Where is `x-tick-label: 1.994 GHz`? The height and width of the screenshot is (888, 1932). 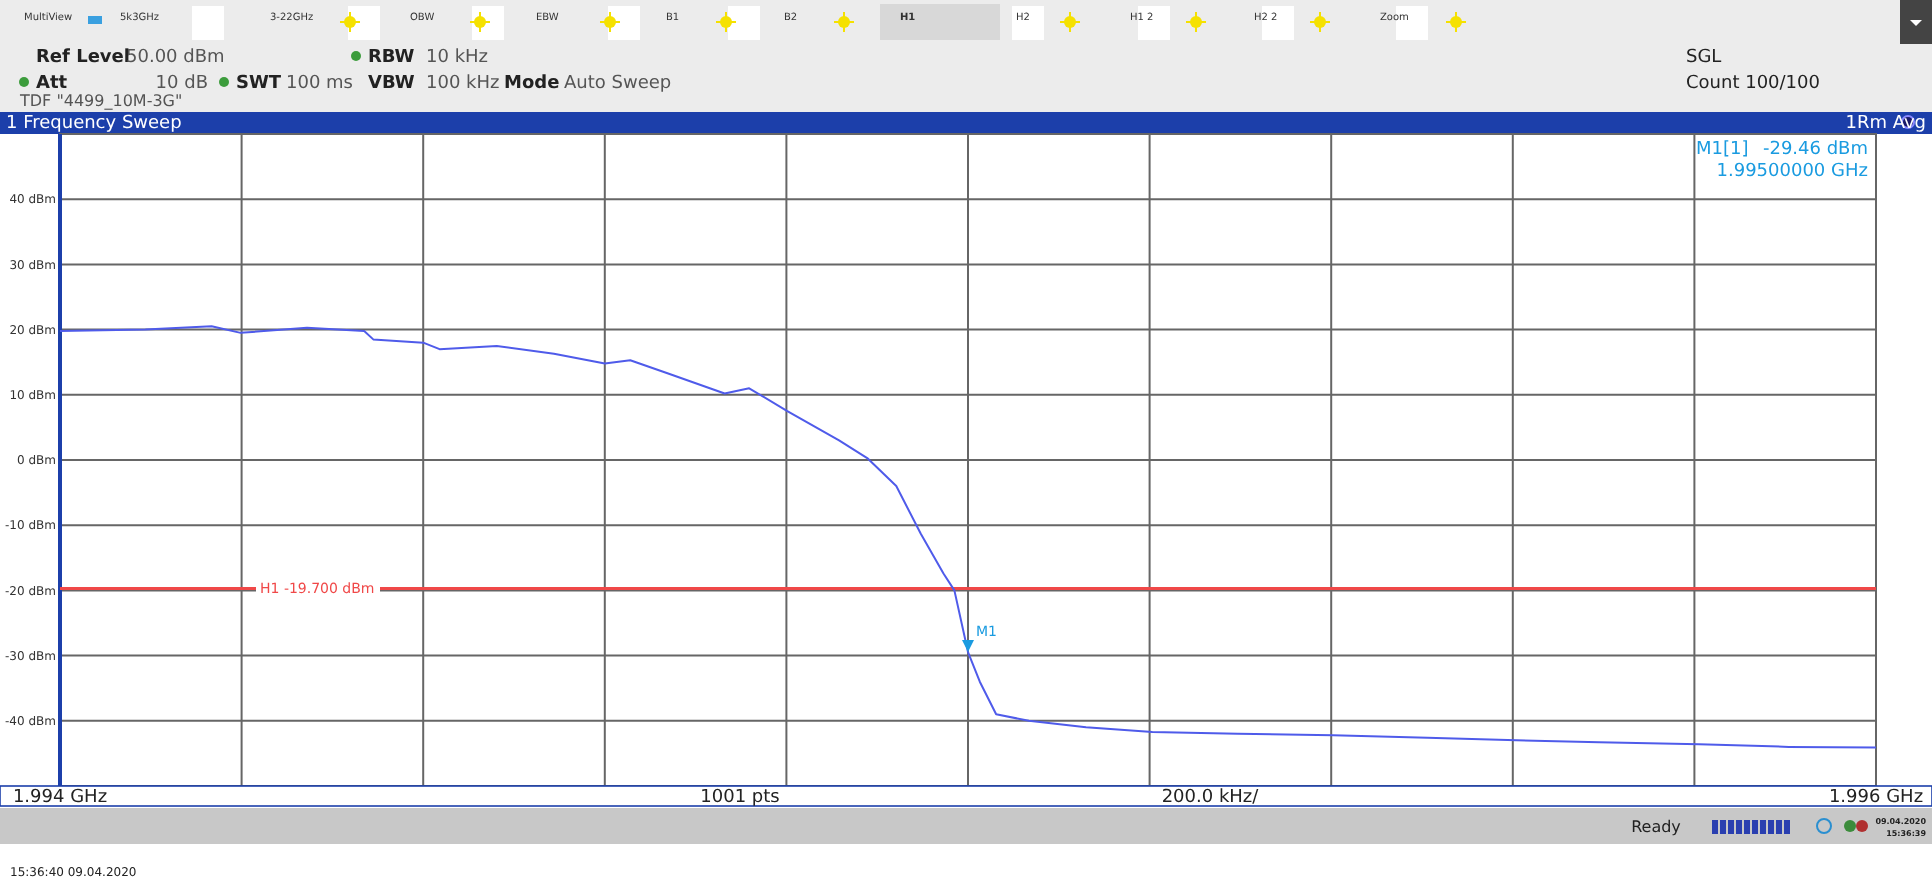 x-tick-label: 1.994 GHz is located at coordinates (60, 798).